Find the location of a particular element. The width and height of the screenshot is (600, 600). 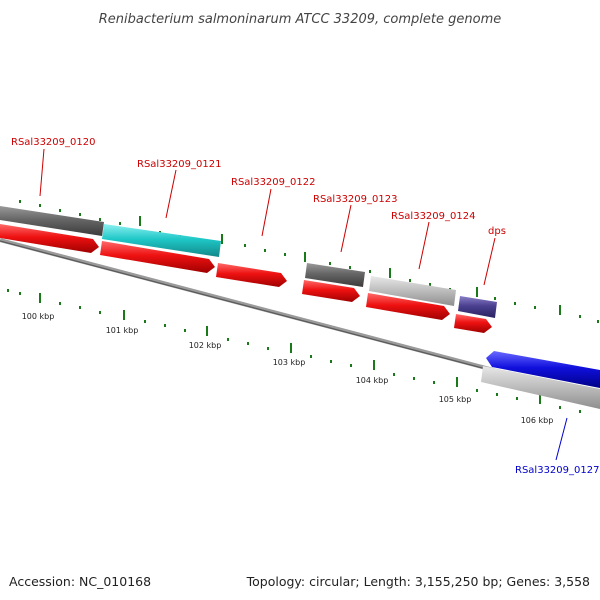

gene-bar-light-gray-rsal0124 is located at coordinates (412, 291).